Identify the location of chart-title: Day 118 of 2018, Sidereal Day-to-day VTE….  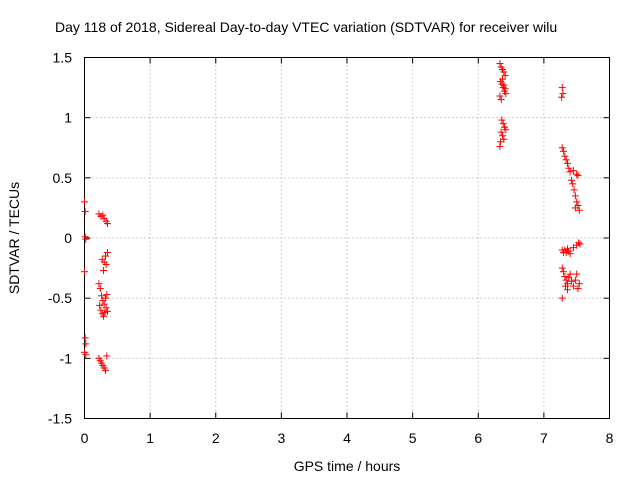
(306, 27).